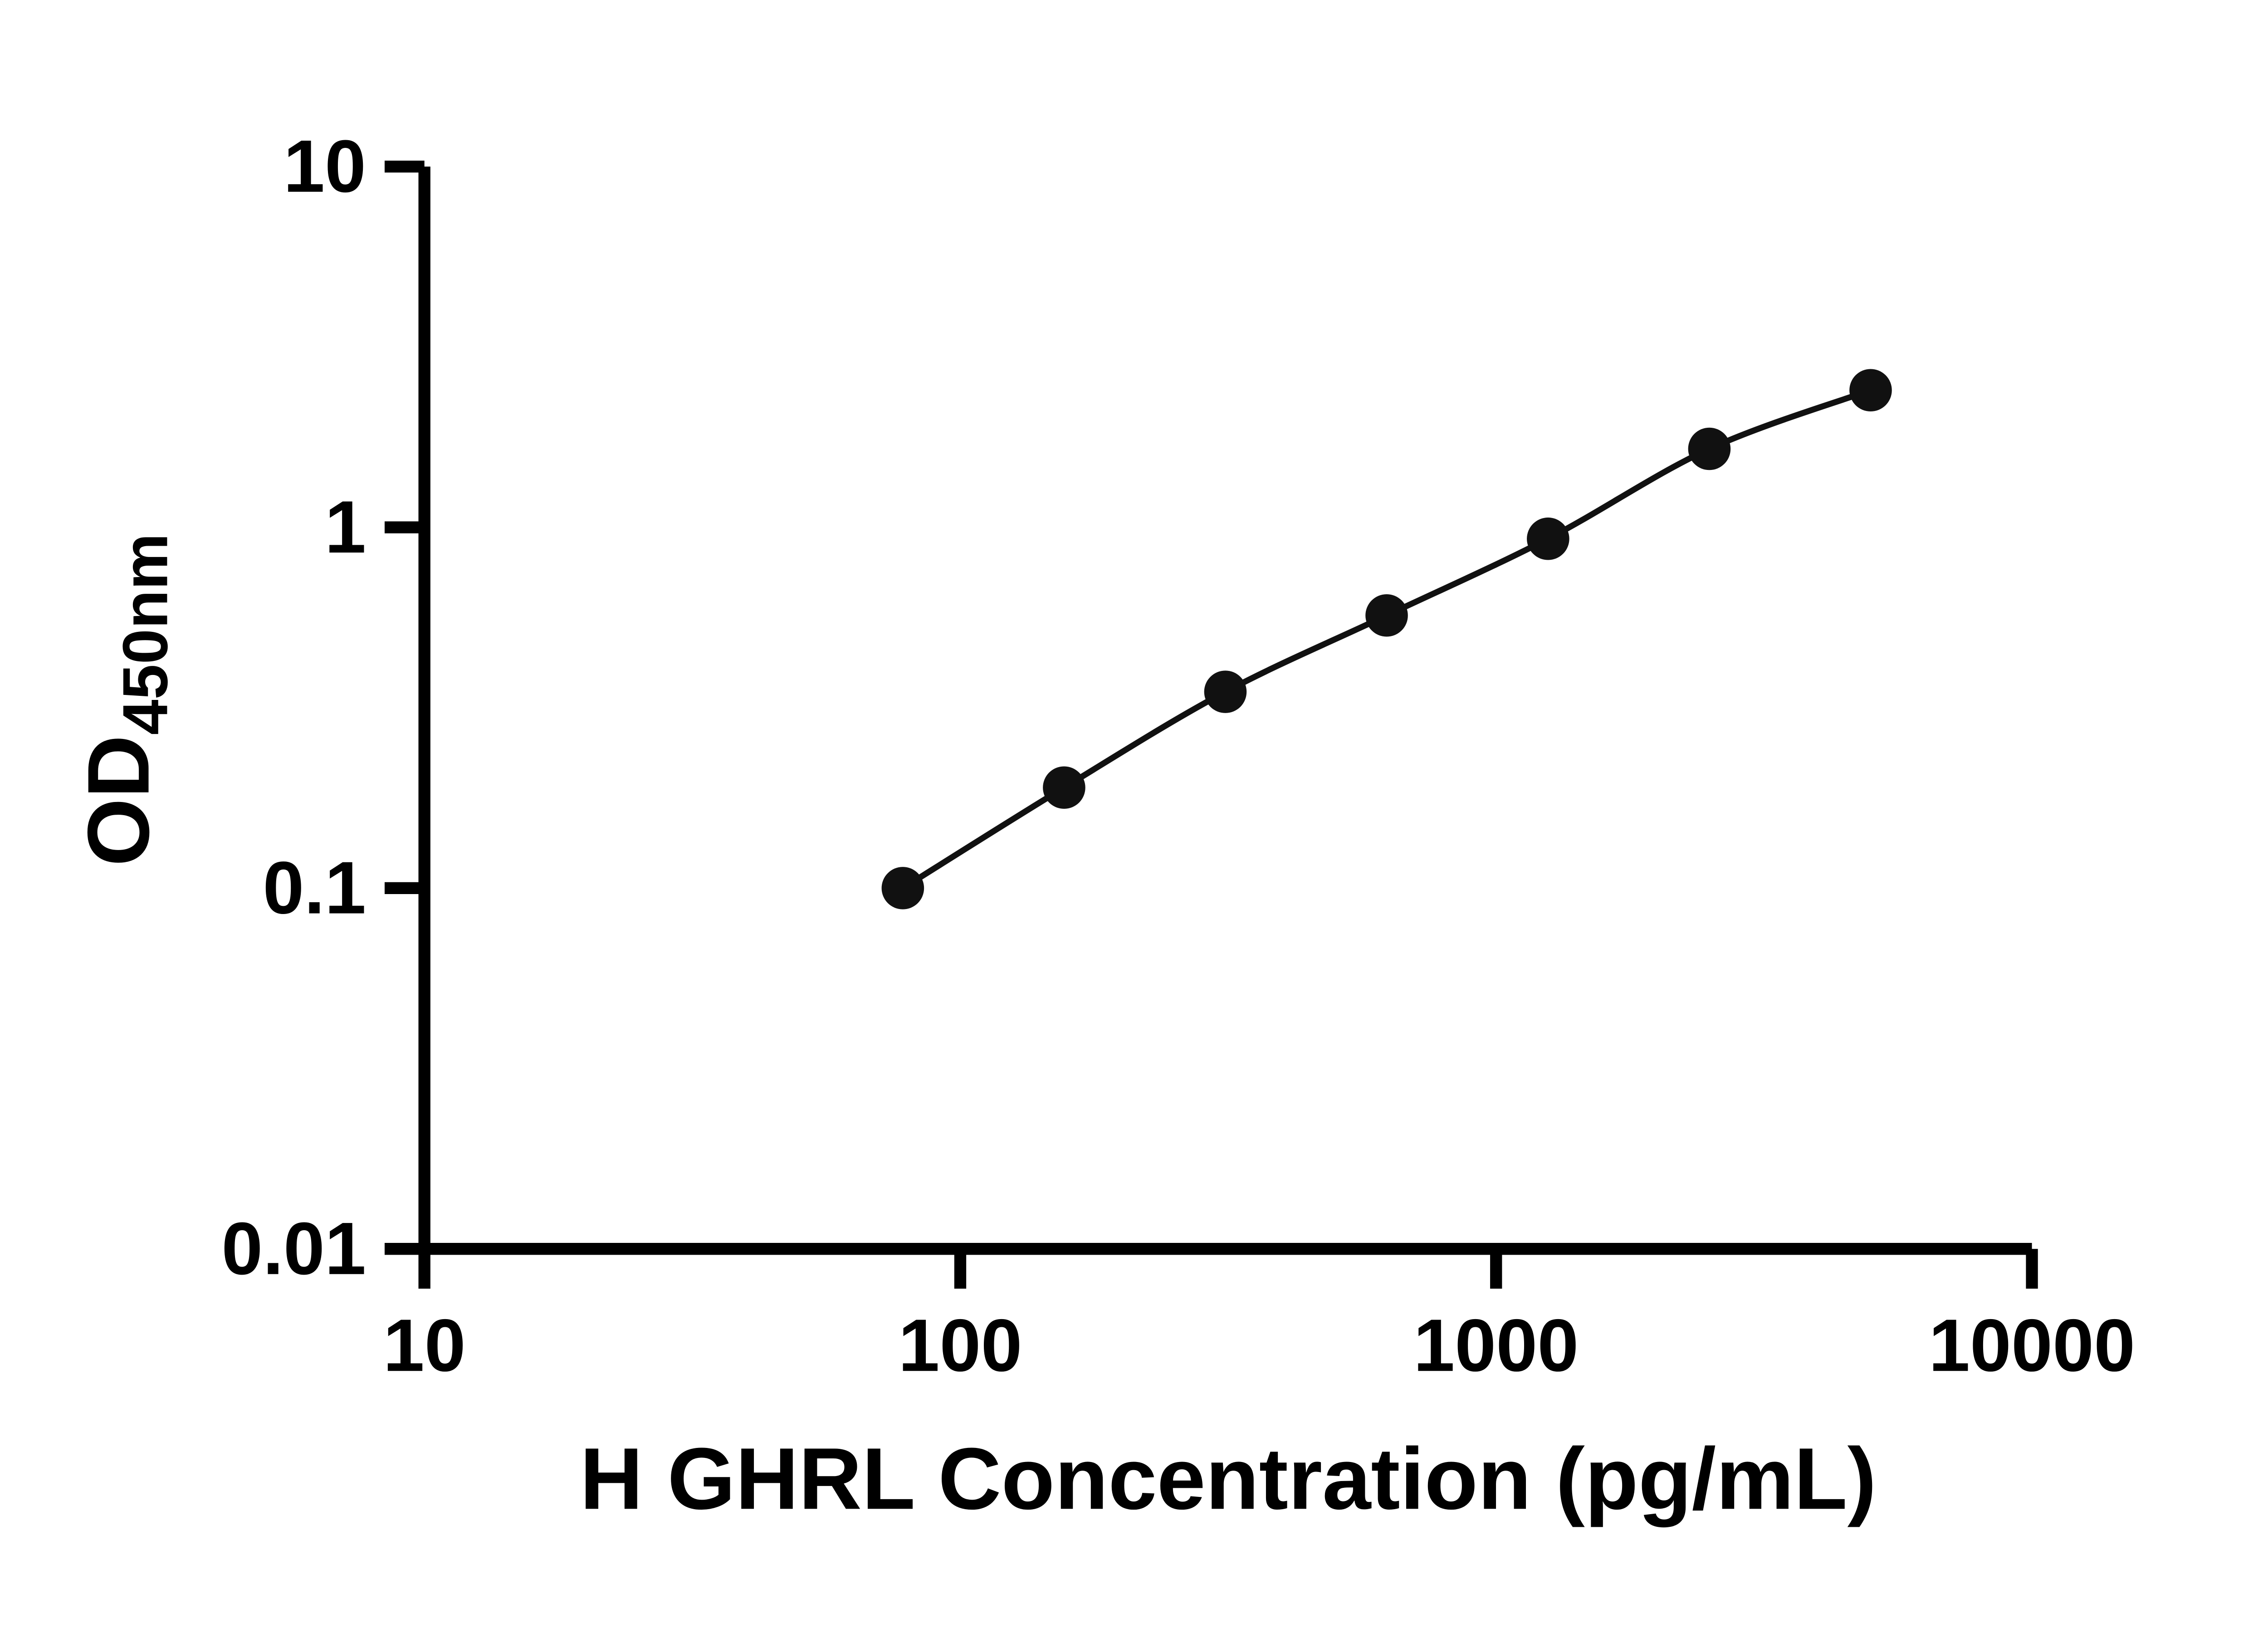 This screenshot has width=2268, height=1633. What do you see at coordinates (145, 634) in the screenshot?
I see `y-axis-title-subscript: 450nm` at bounding box center [145, 634].